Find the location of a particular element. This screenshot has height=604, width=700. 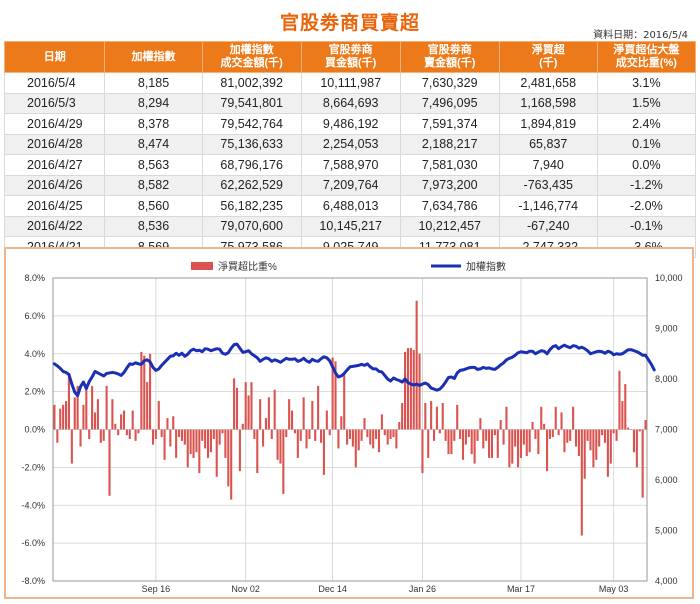

y-right-tick-label: 10,000 is located at coordinates (669, 278).